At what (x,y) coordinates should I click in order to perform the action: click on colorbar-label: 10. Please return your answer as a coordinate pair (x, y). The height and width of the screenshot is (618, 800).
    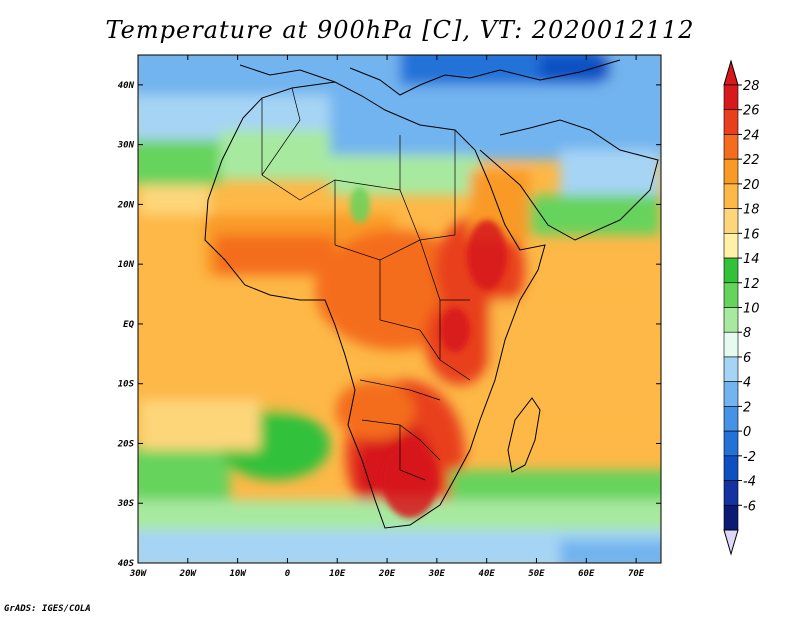
    Looking at the image, I should click on (751, 309).